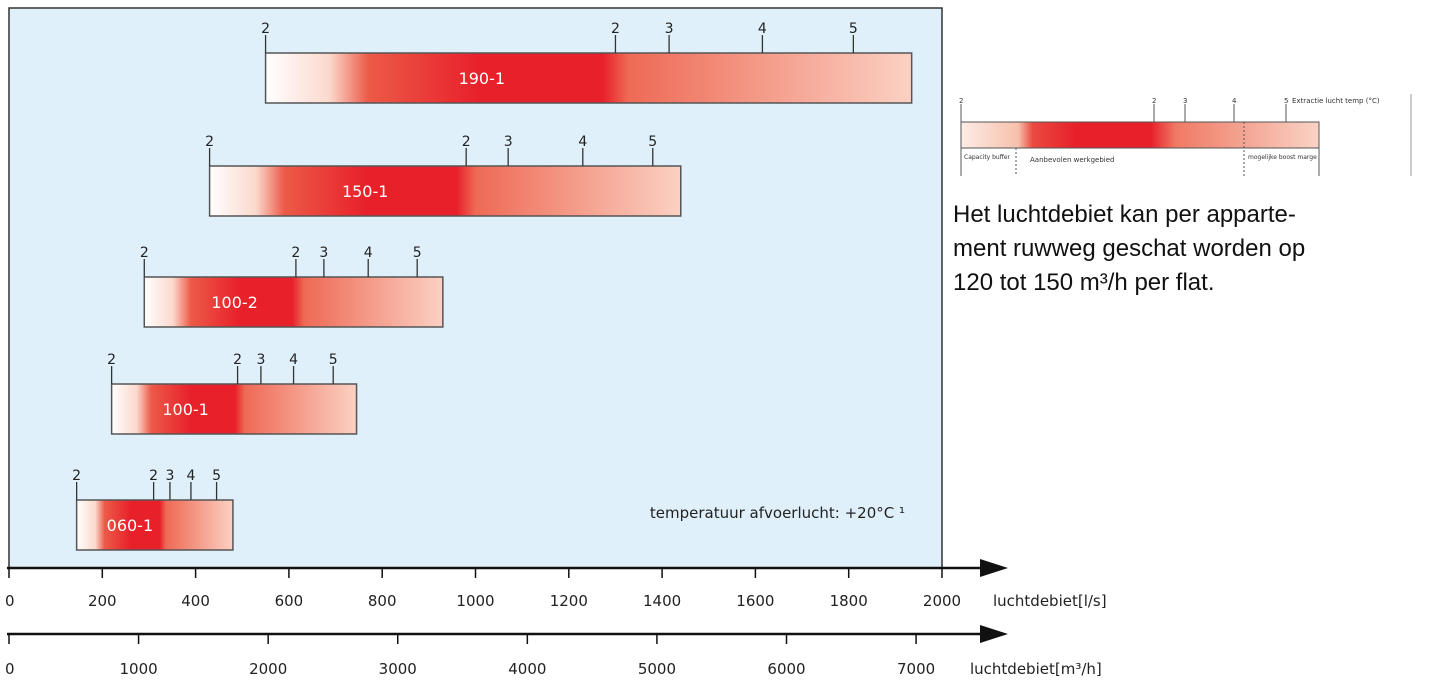 The width and height of the screenshot is (1439, 681). What do you see at coordinates (1336, 101) in the screenshot?
I see `legend-top-label: Extractie lucht temp (°C)` at bounding box center [1336, 101].